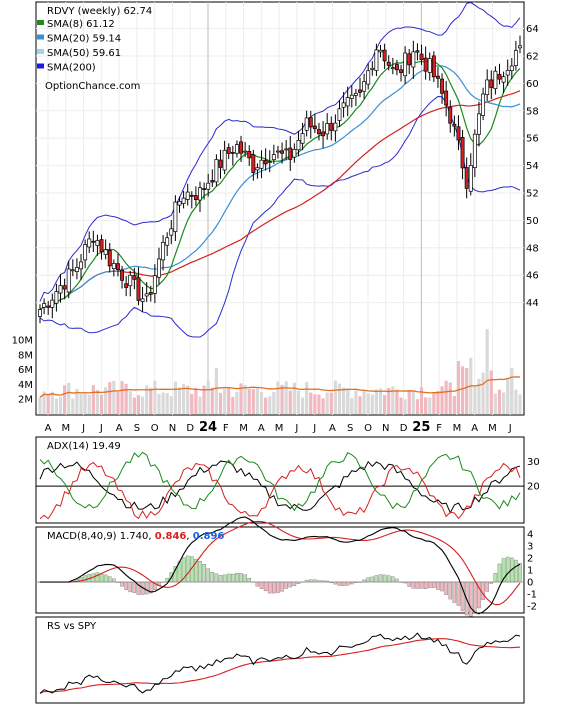 The height and width of the screenshot is (710, 566). What do you see at coordinates (25, 355) in the screenshot?
I see `volume-tick-label: 8M` at bounding box center [25, 355].